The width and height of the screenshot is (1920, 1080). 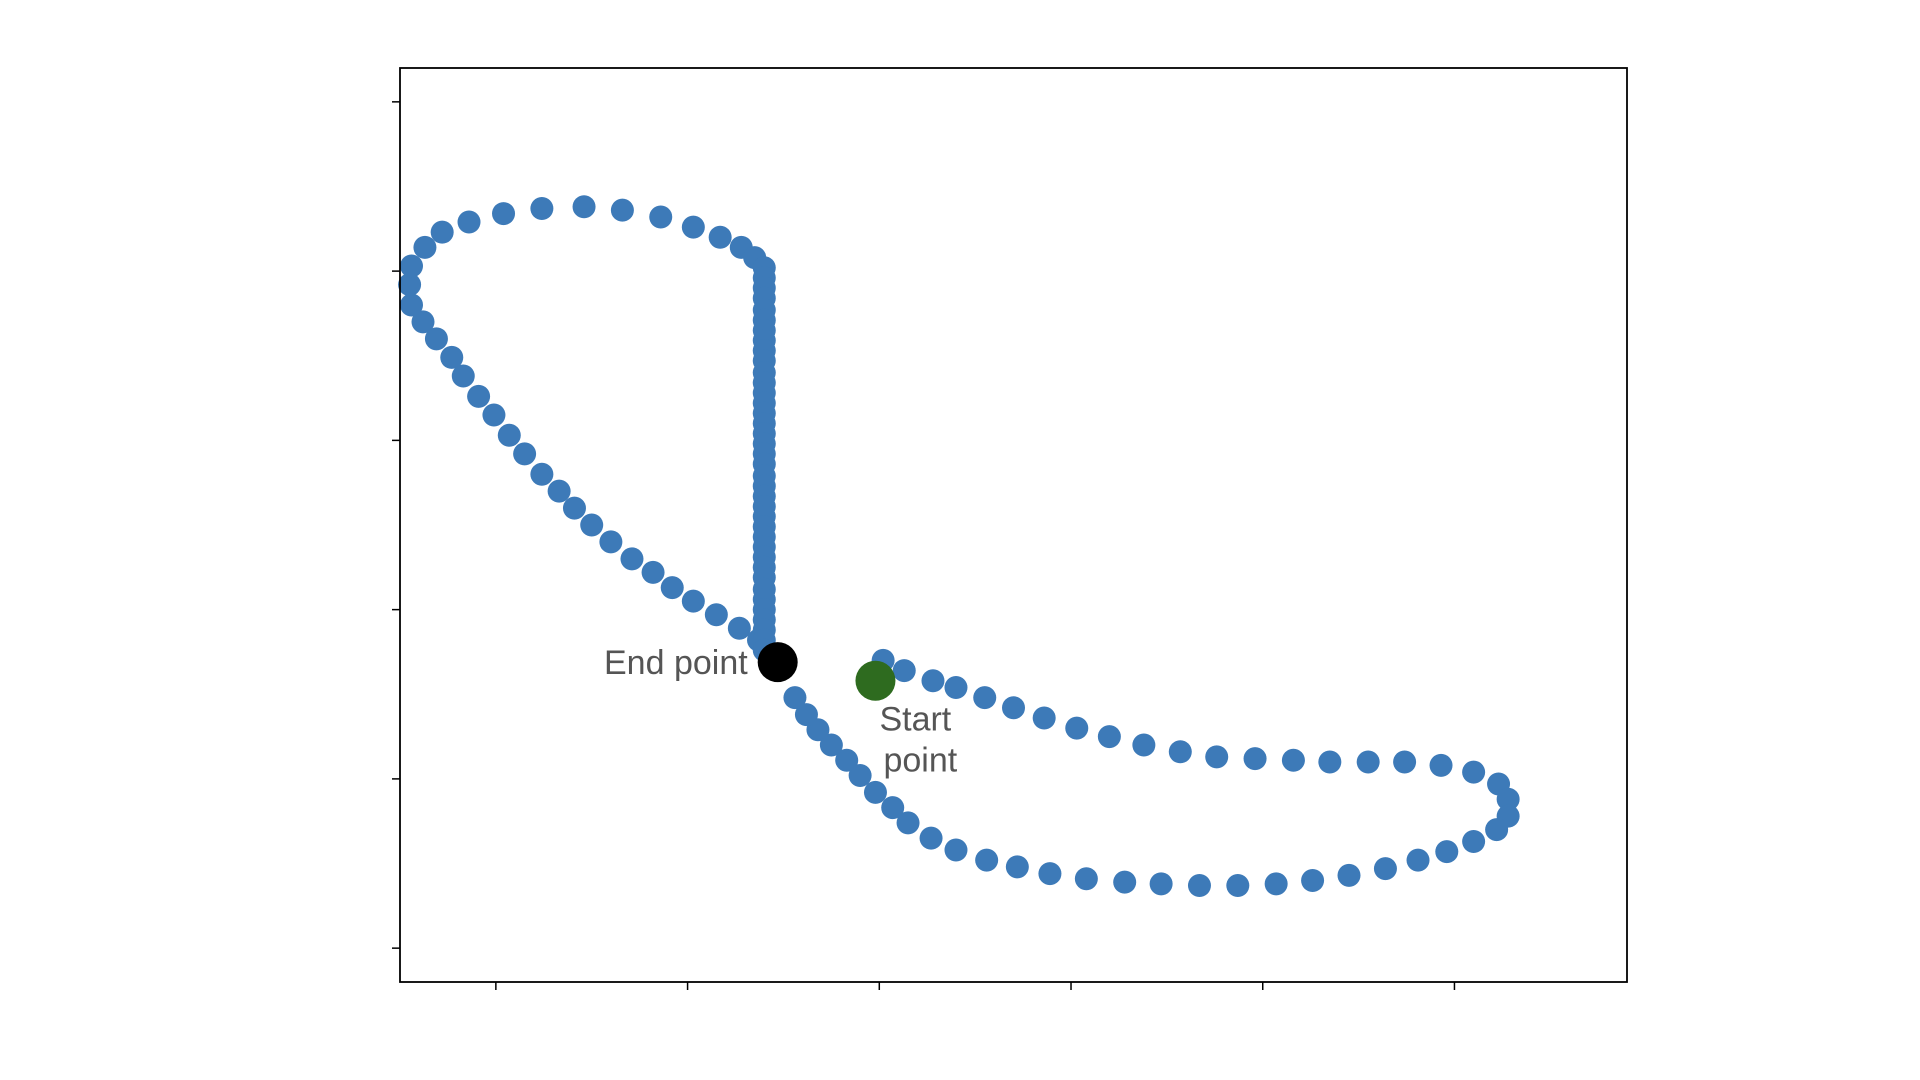 I want to click on y-axis-ticks, so click(x=396, y=525).